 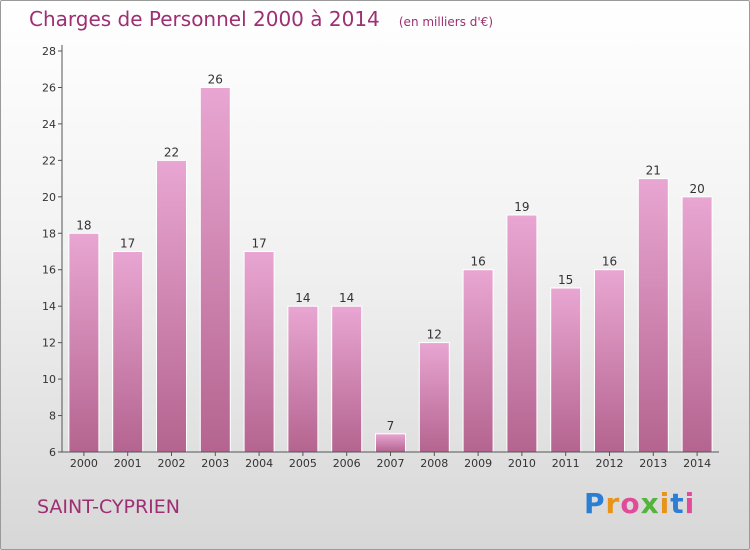 I want to click on bar-2000, so click(x=84, y=342).